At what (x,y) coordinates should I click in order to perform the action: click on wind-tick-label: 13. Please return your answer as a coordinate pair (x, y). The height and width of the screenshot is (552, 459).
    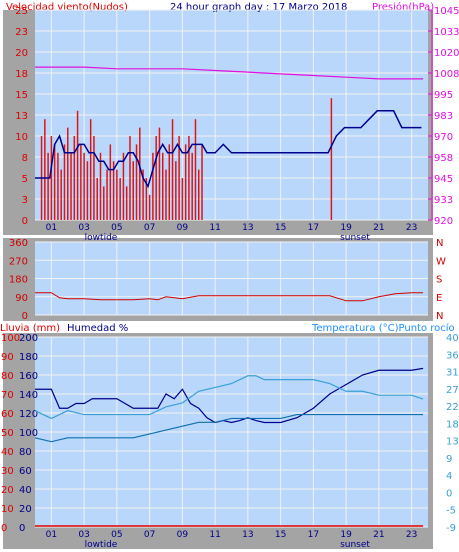
    Looking at the image, I should click on (21, 116).